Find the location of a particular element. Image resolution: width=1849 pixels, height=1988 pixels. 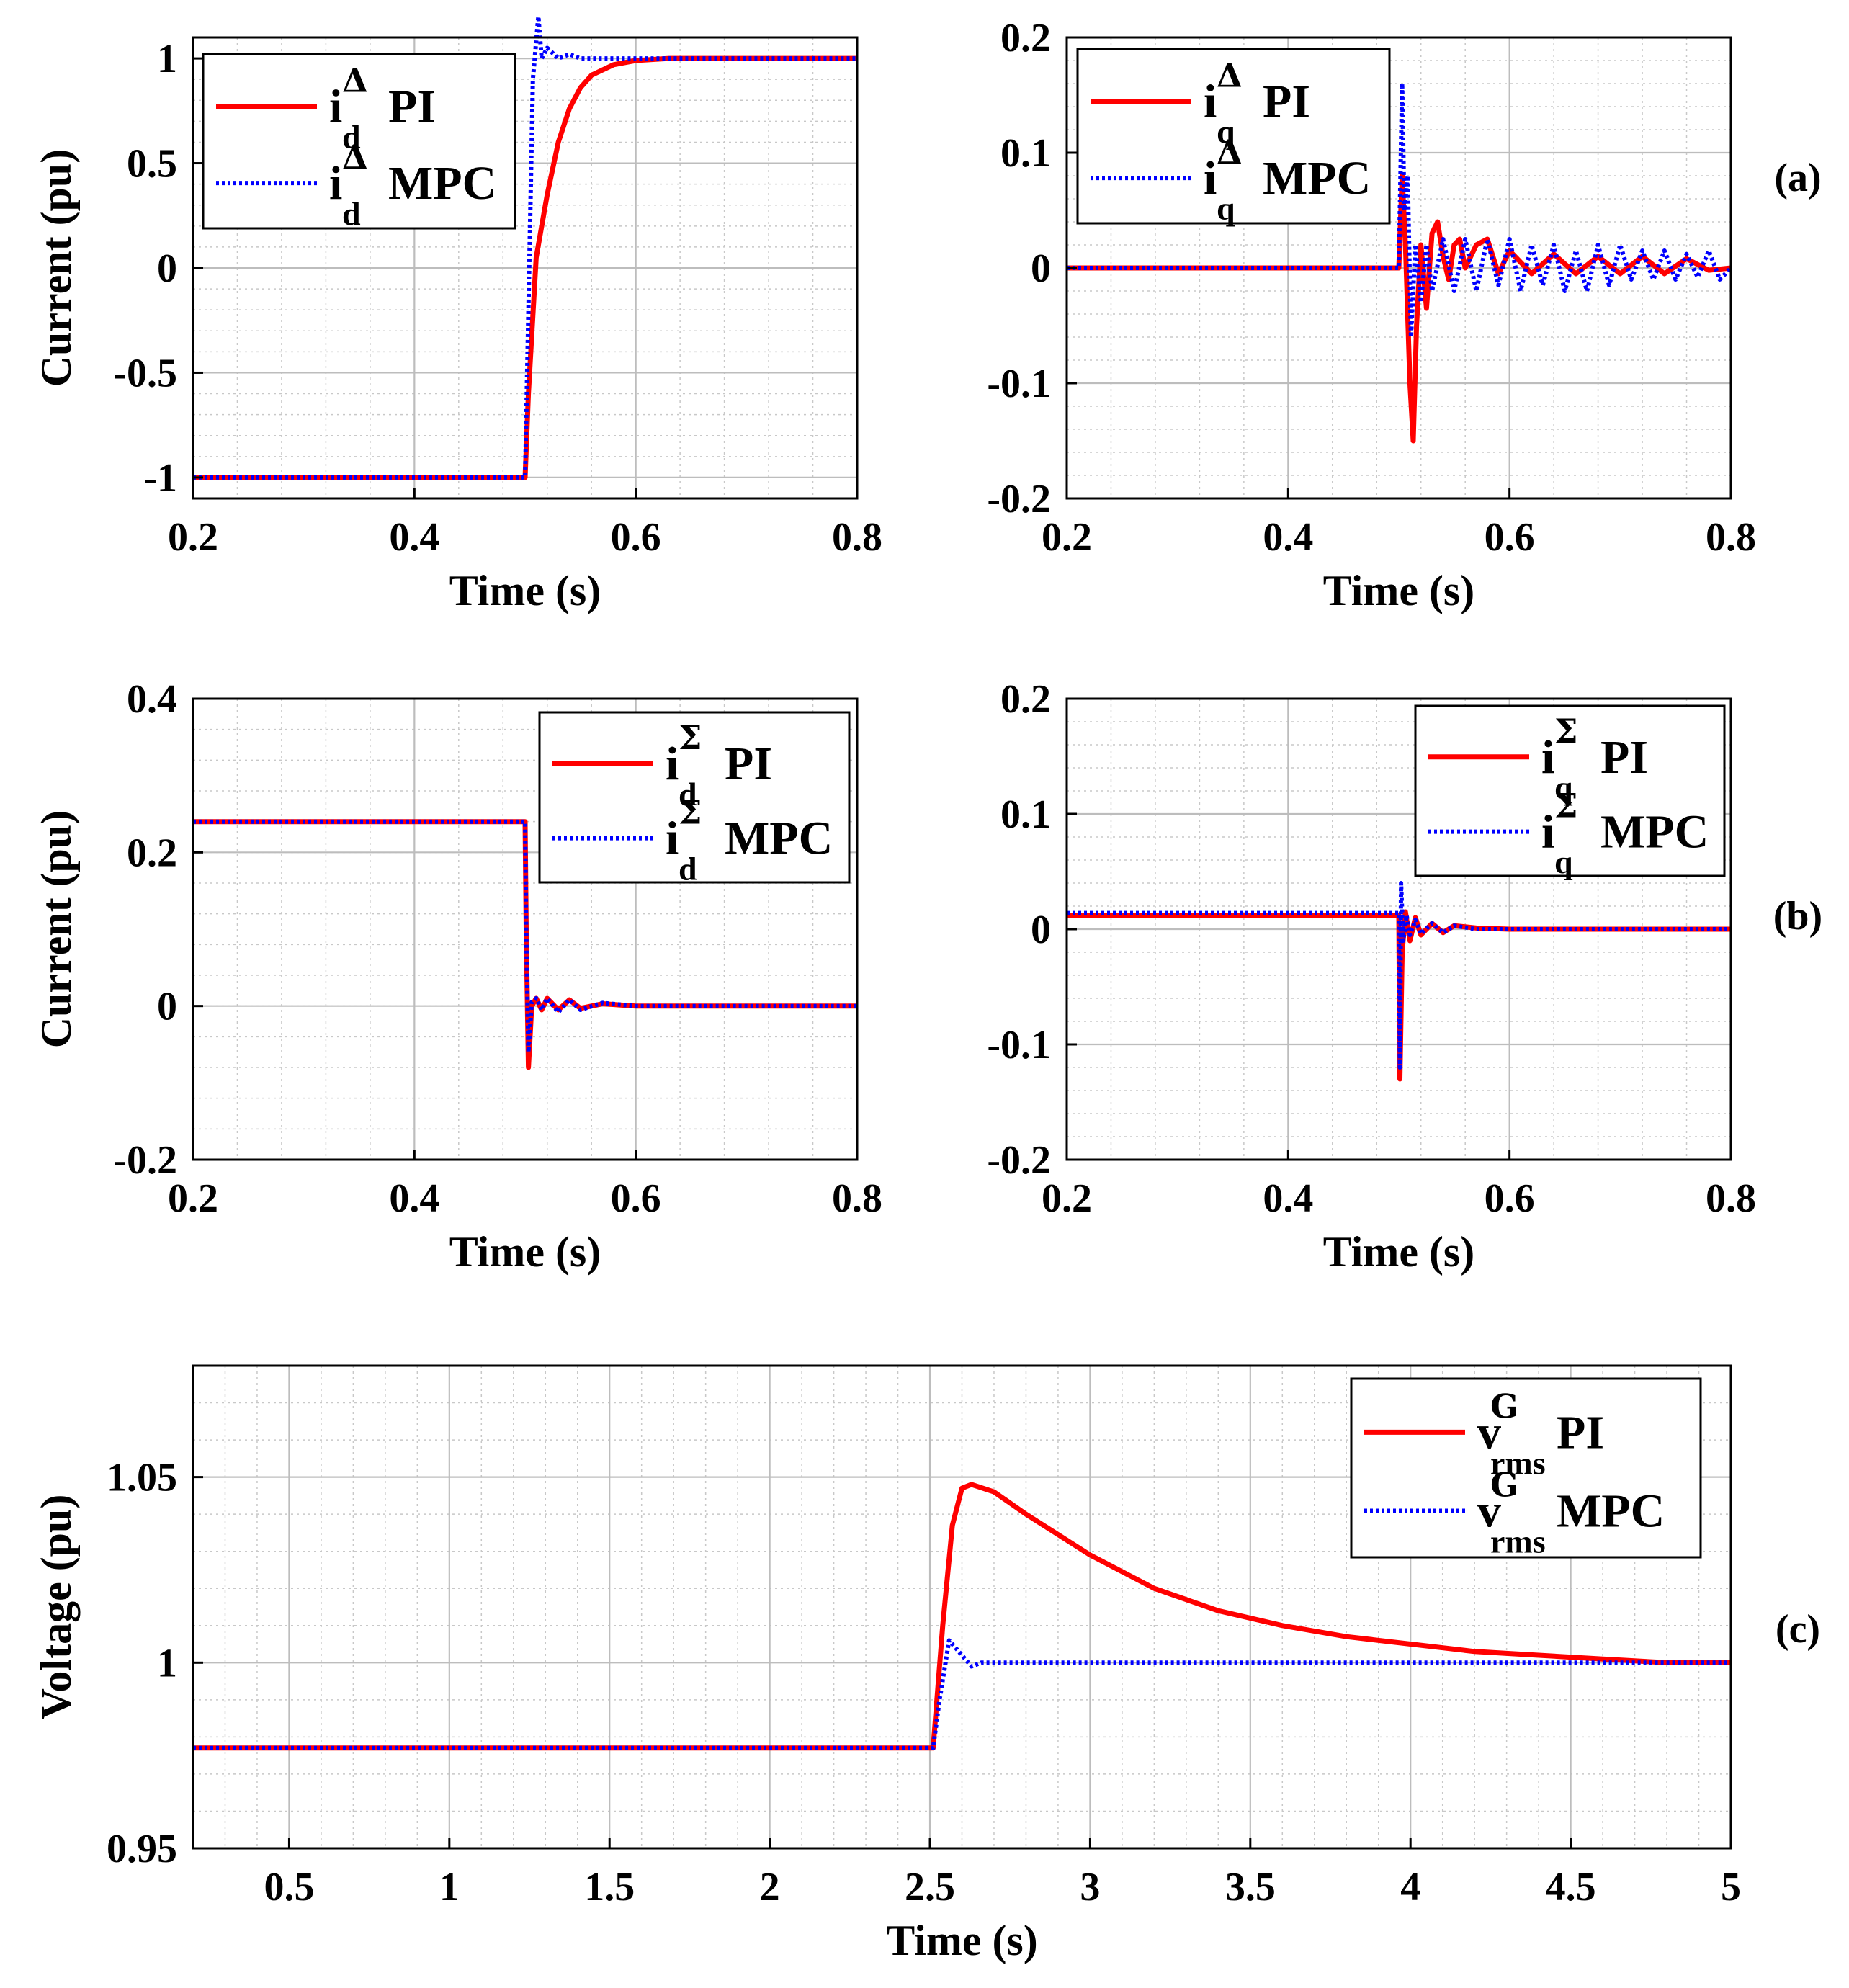

legend-symbol-superscript: G is located at coordinates (1504, 1485).